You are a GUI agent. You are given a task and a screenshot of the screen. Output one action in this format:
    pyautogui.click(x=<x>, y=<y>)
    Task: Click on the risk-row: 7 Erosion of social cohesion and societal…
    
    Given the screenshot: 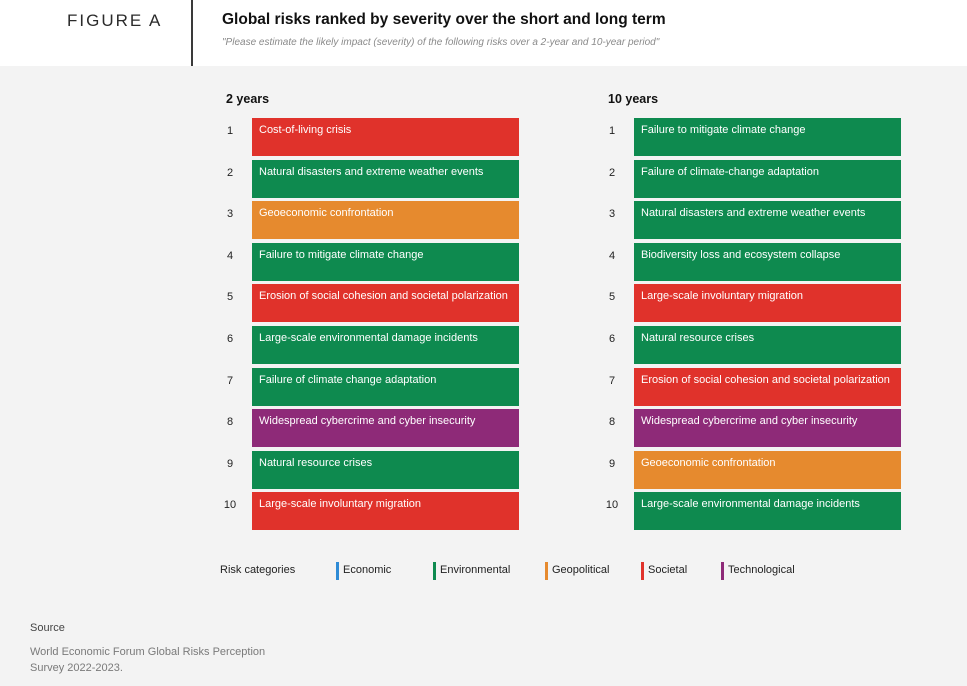 What is the action you would take?
    pyautogui.click(x=752, y=386)
    